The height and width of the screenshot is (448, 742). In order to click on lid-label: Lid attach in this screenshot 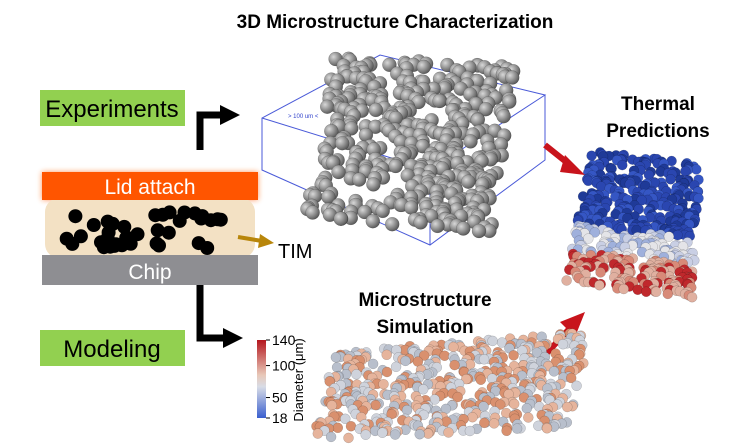, I will do `click(149, 187)`.